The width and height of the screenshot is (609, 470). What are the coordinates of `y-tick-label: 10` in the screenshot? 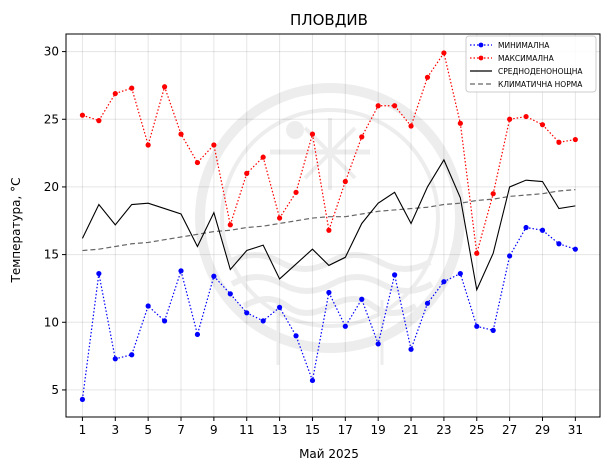 It's located at (51, 322).